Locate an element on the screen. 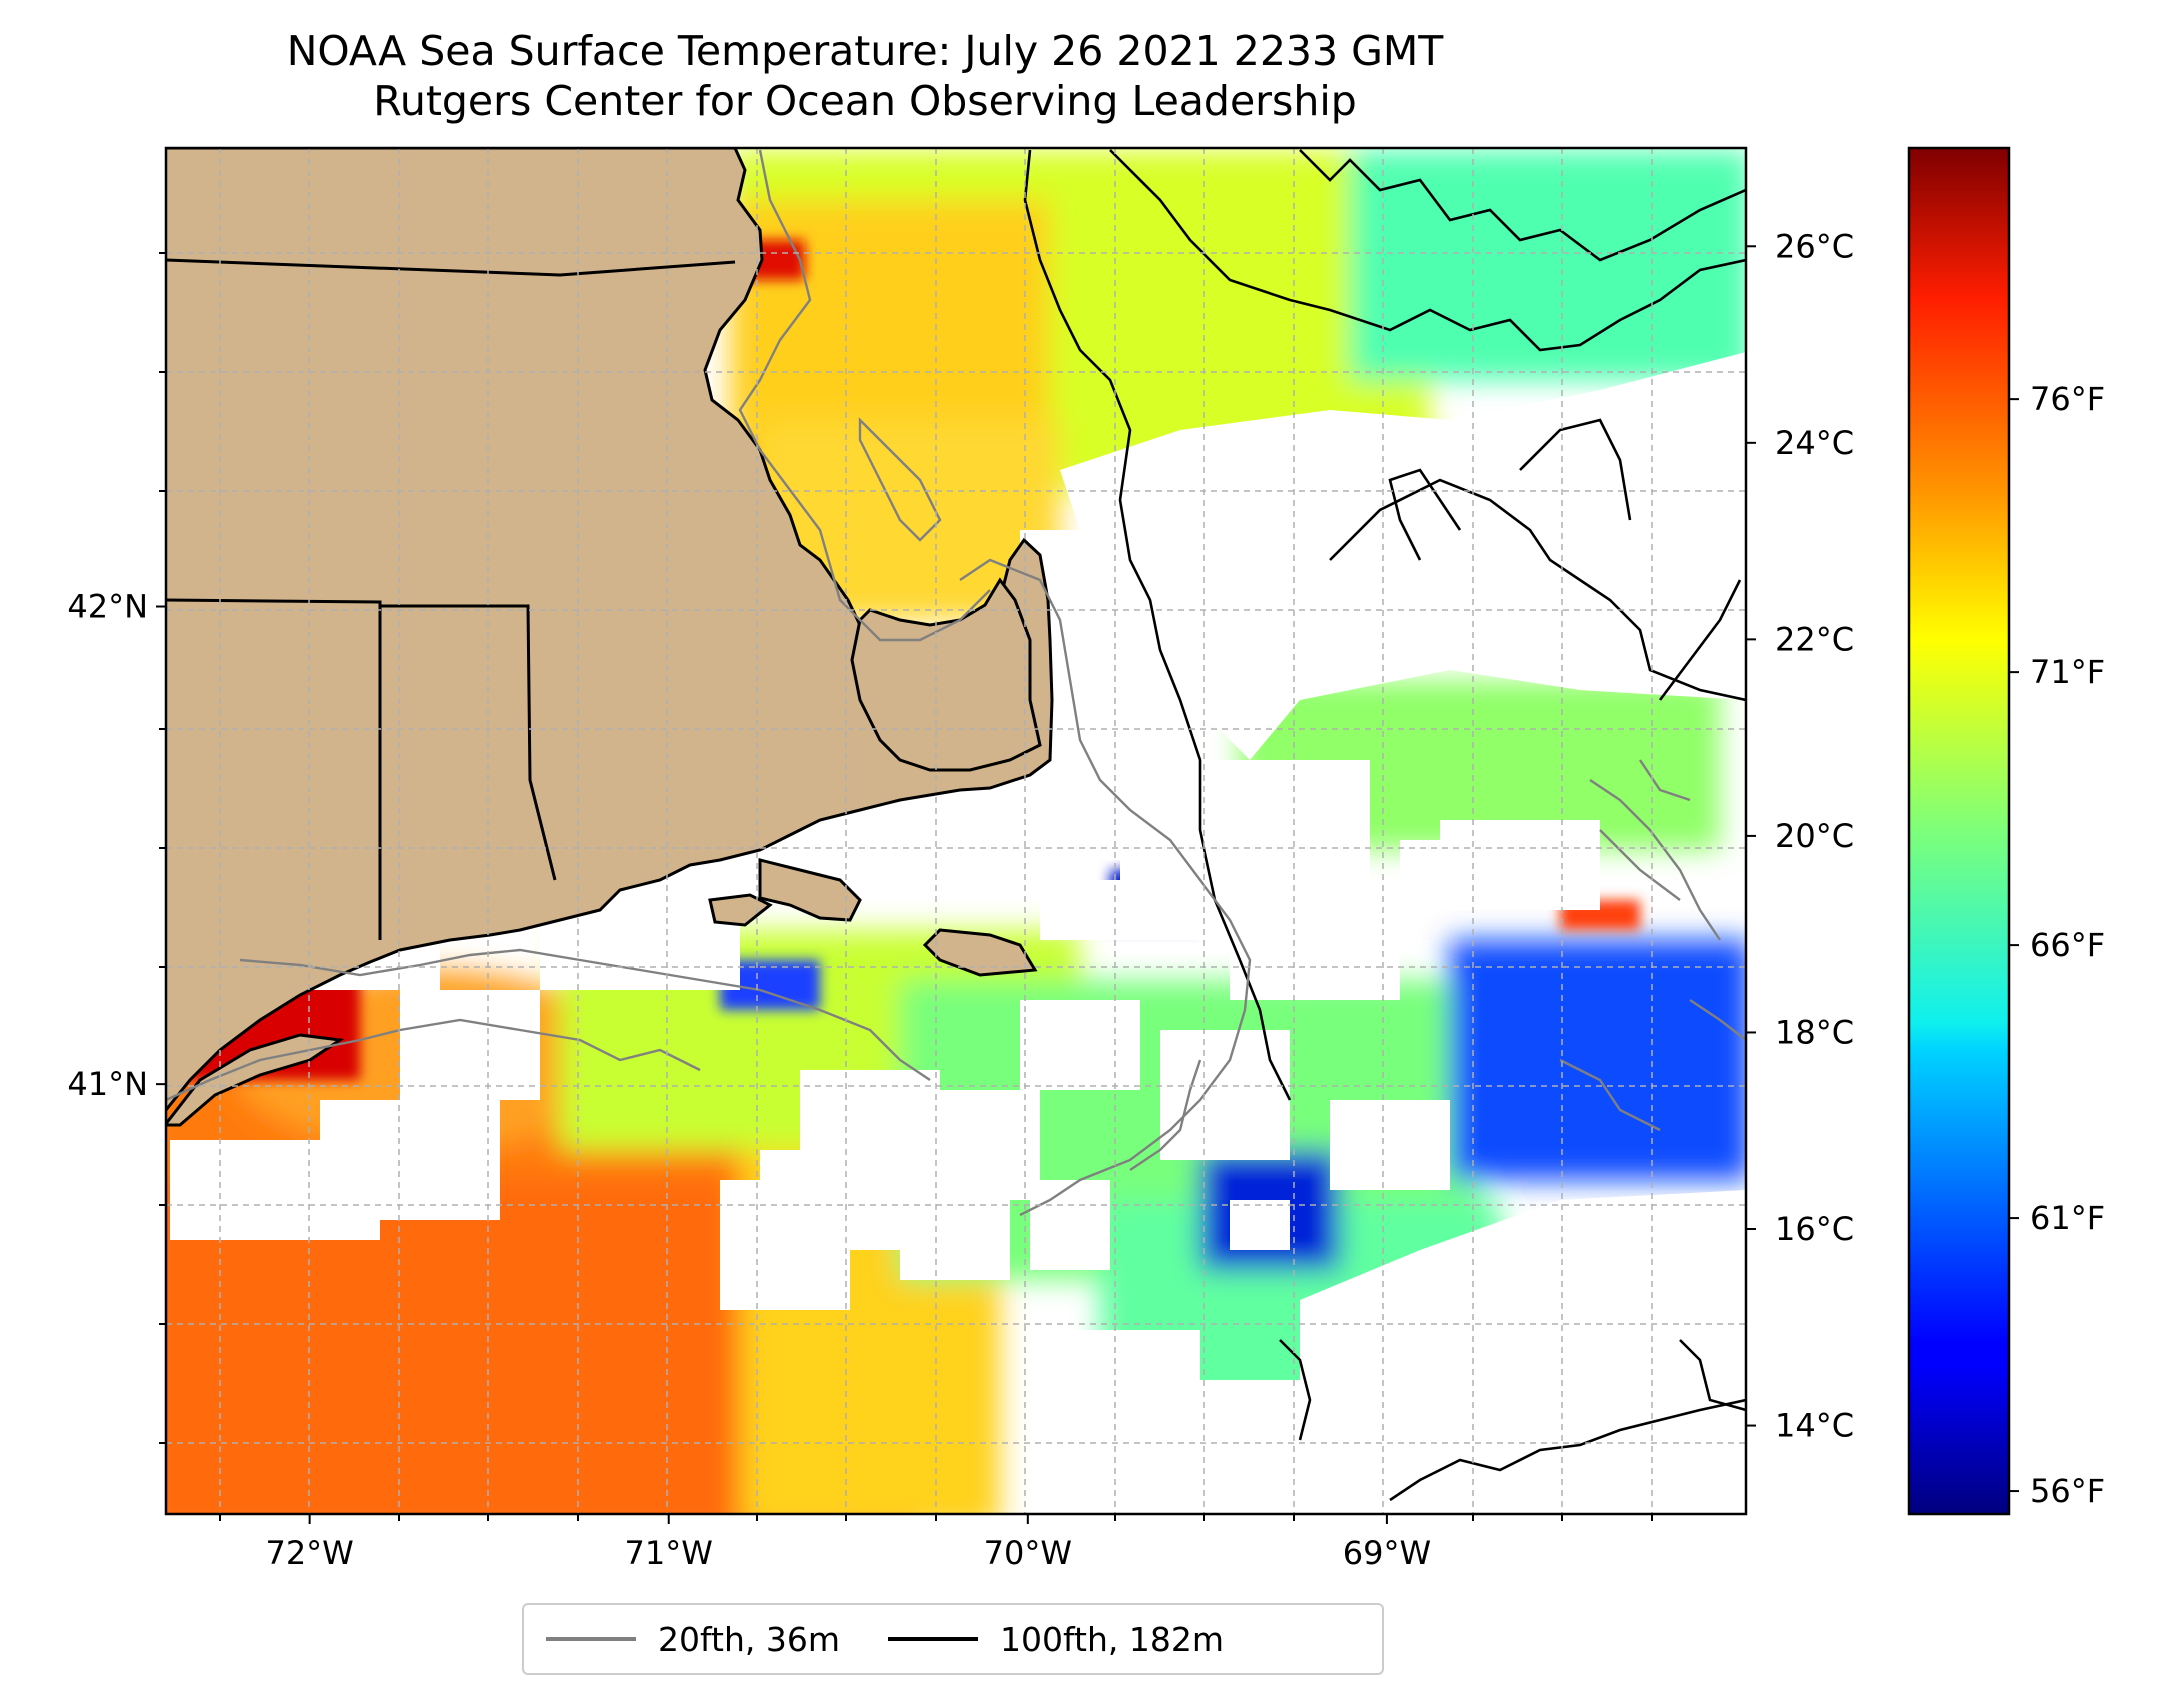 This screenshot has width=2160, height=1704. contour-legend: 20fth, 36m 100fth, 182m is located at coordinates (953, 1639).